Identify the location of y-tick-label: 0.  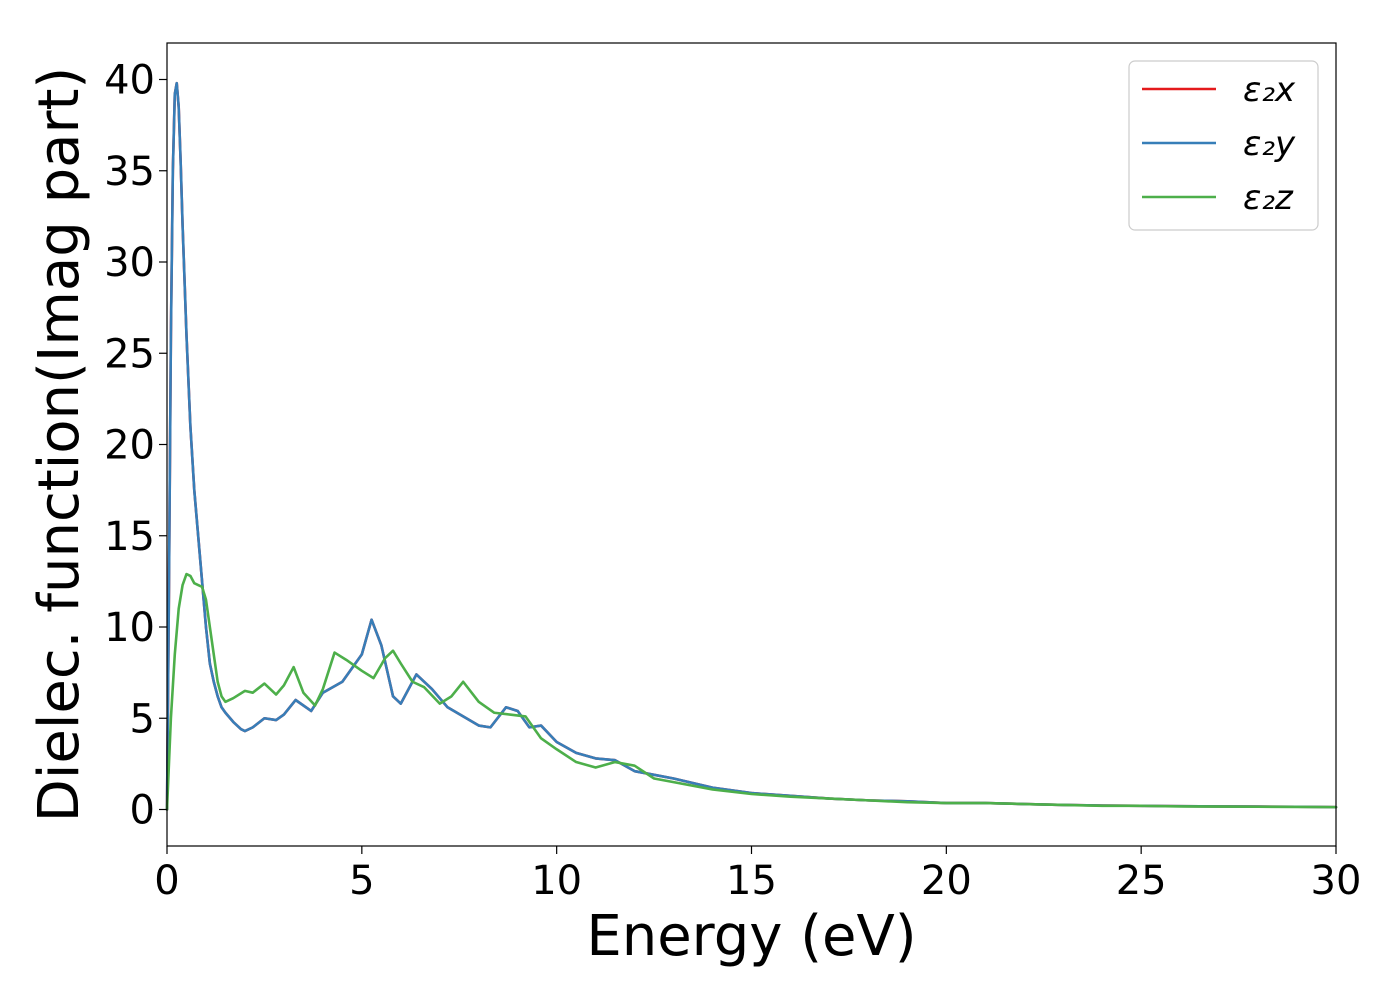
(142, 811).